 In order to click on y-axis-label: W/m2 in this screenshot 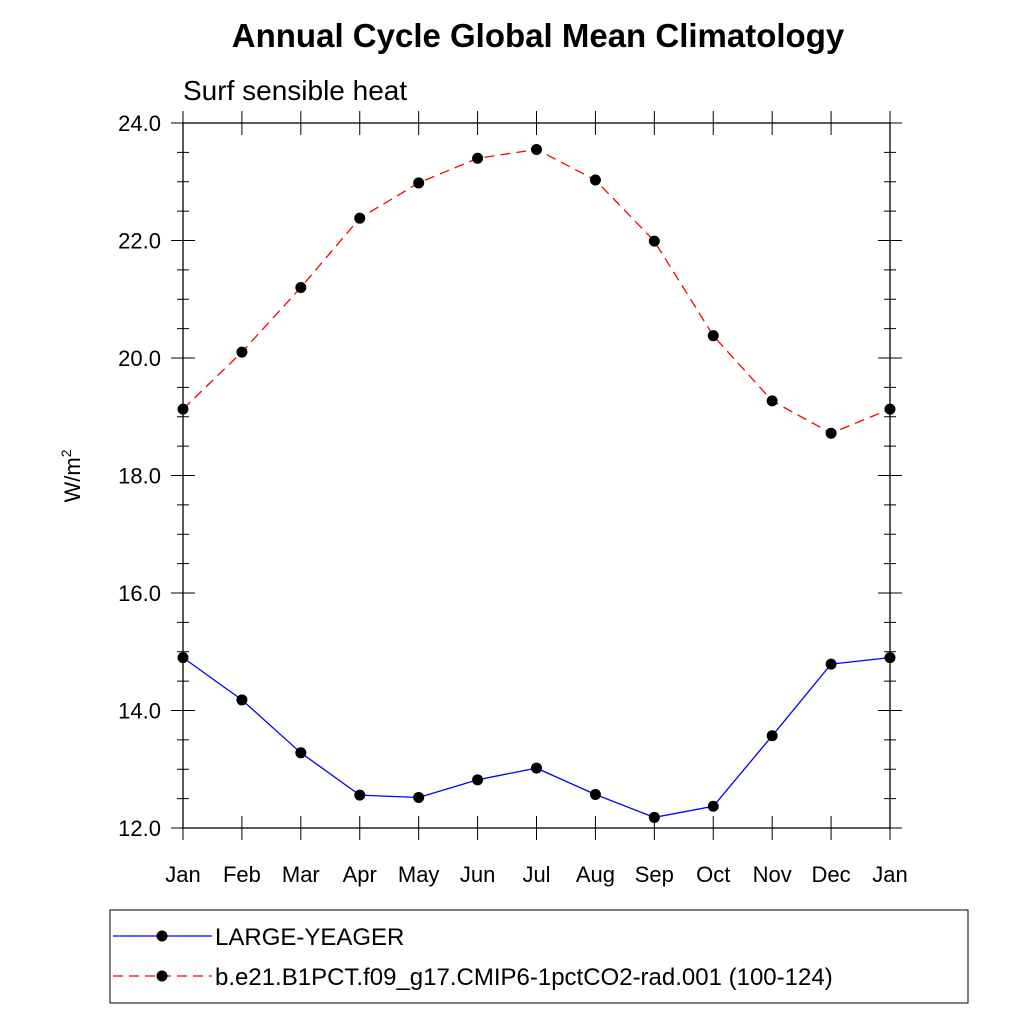, I will do `click(71, 475)`.